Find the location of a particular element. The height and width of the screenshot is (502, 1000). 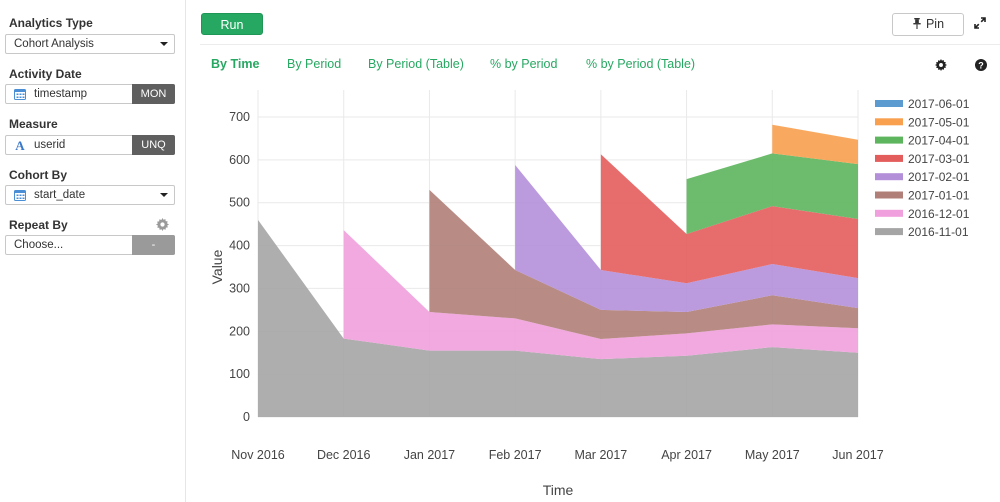

x-axis-title: Time is located at coordinates (558, 490).